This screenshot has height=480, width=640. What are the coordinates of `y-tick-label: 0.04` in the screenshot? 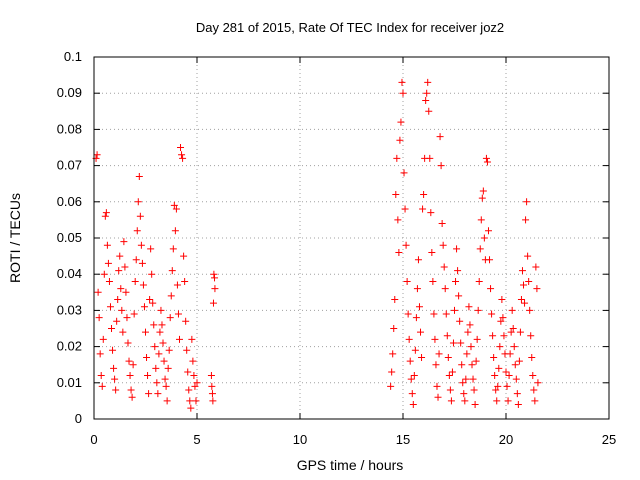 It's located at (69, 273).